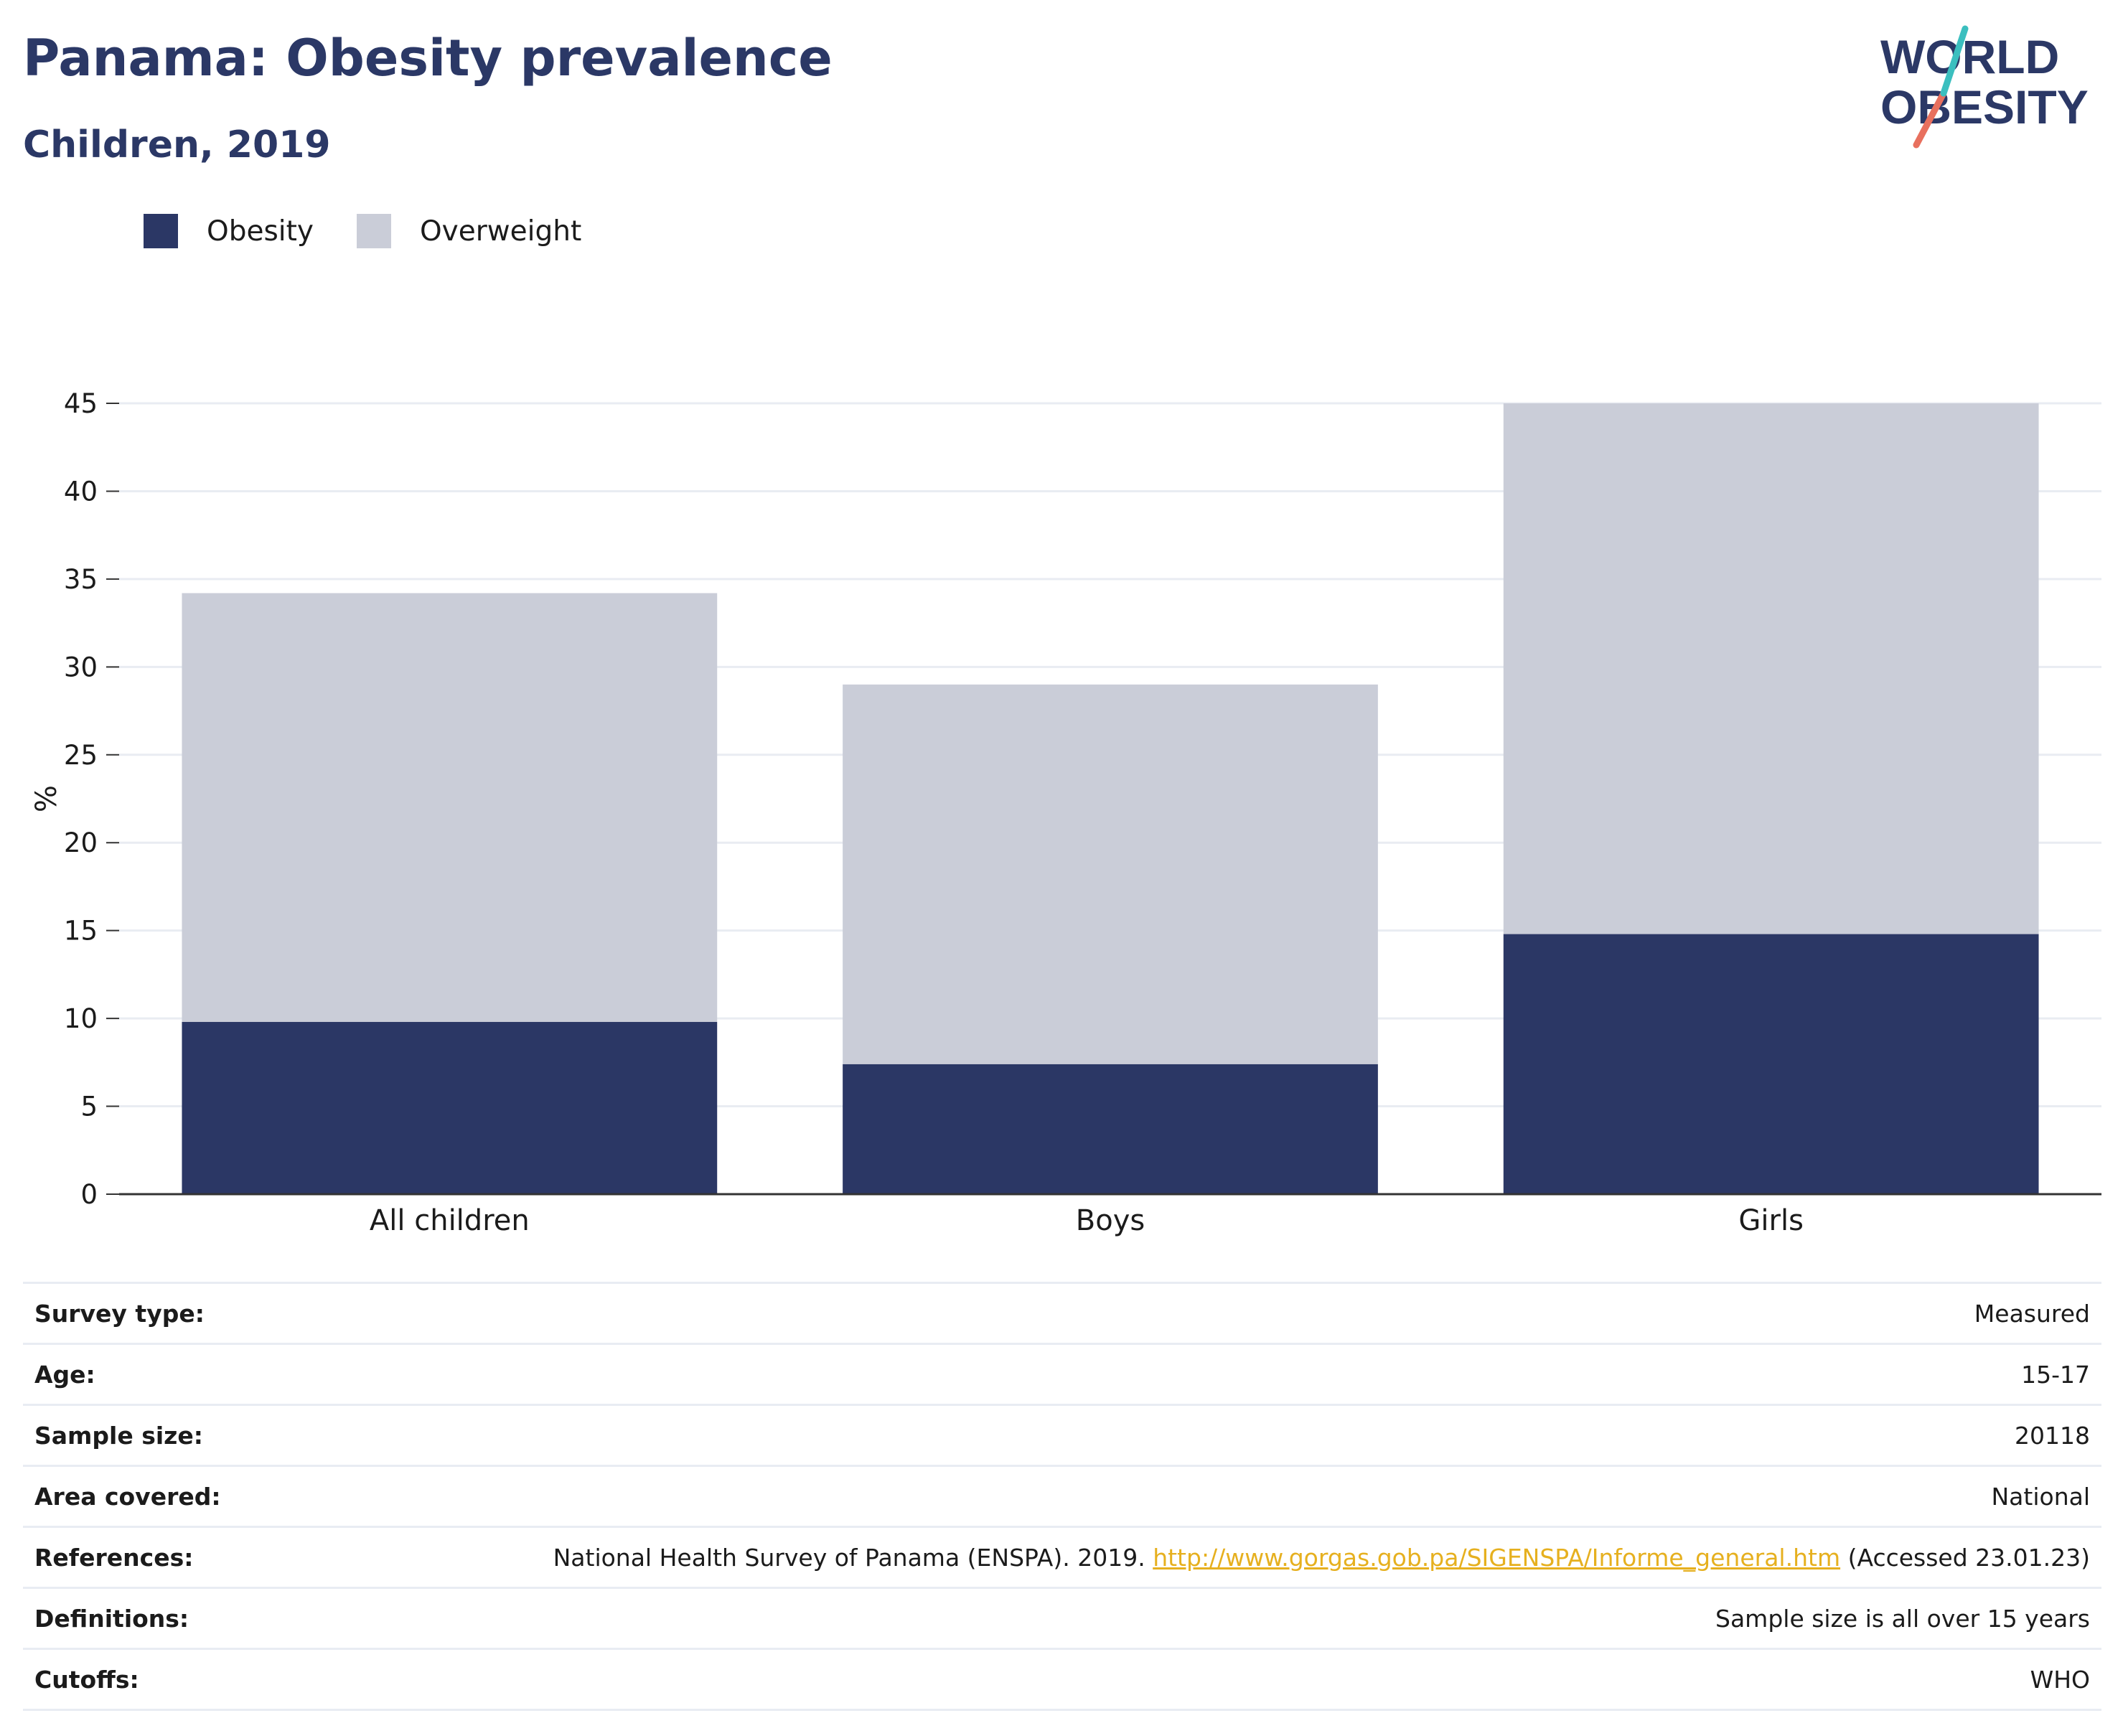 The image size is (2123, 1736). What do you see at coordinates (81, 842) in the screenshot?
I see `y-tick-label: 20` at bounding box center [81, 842].